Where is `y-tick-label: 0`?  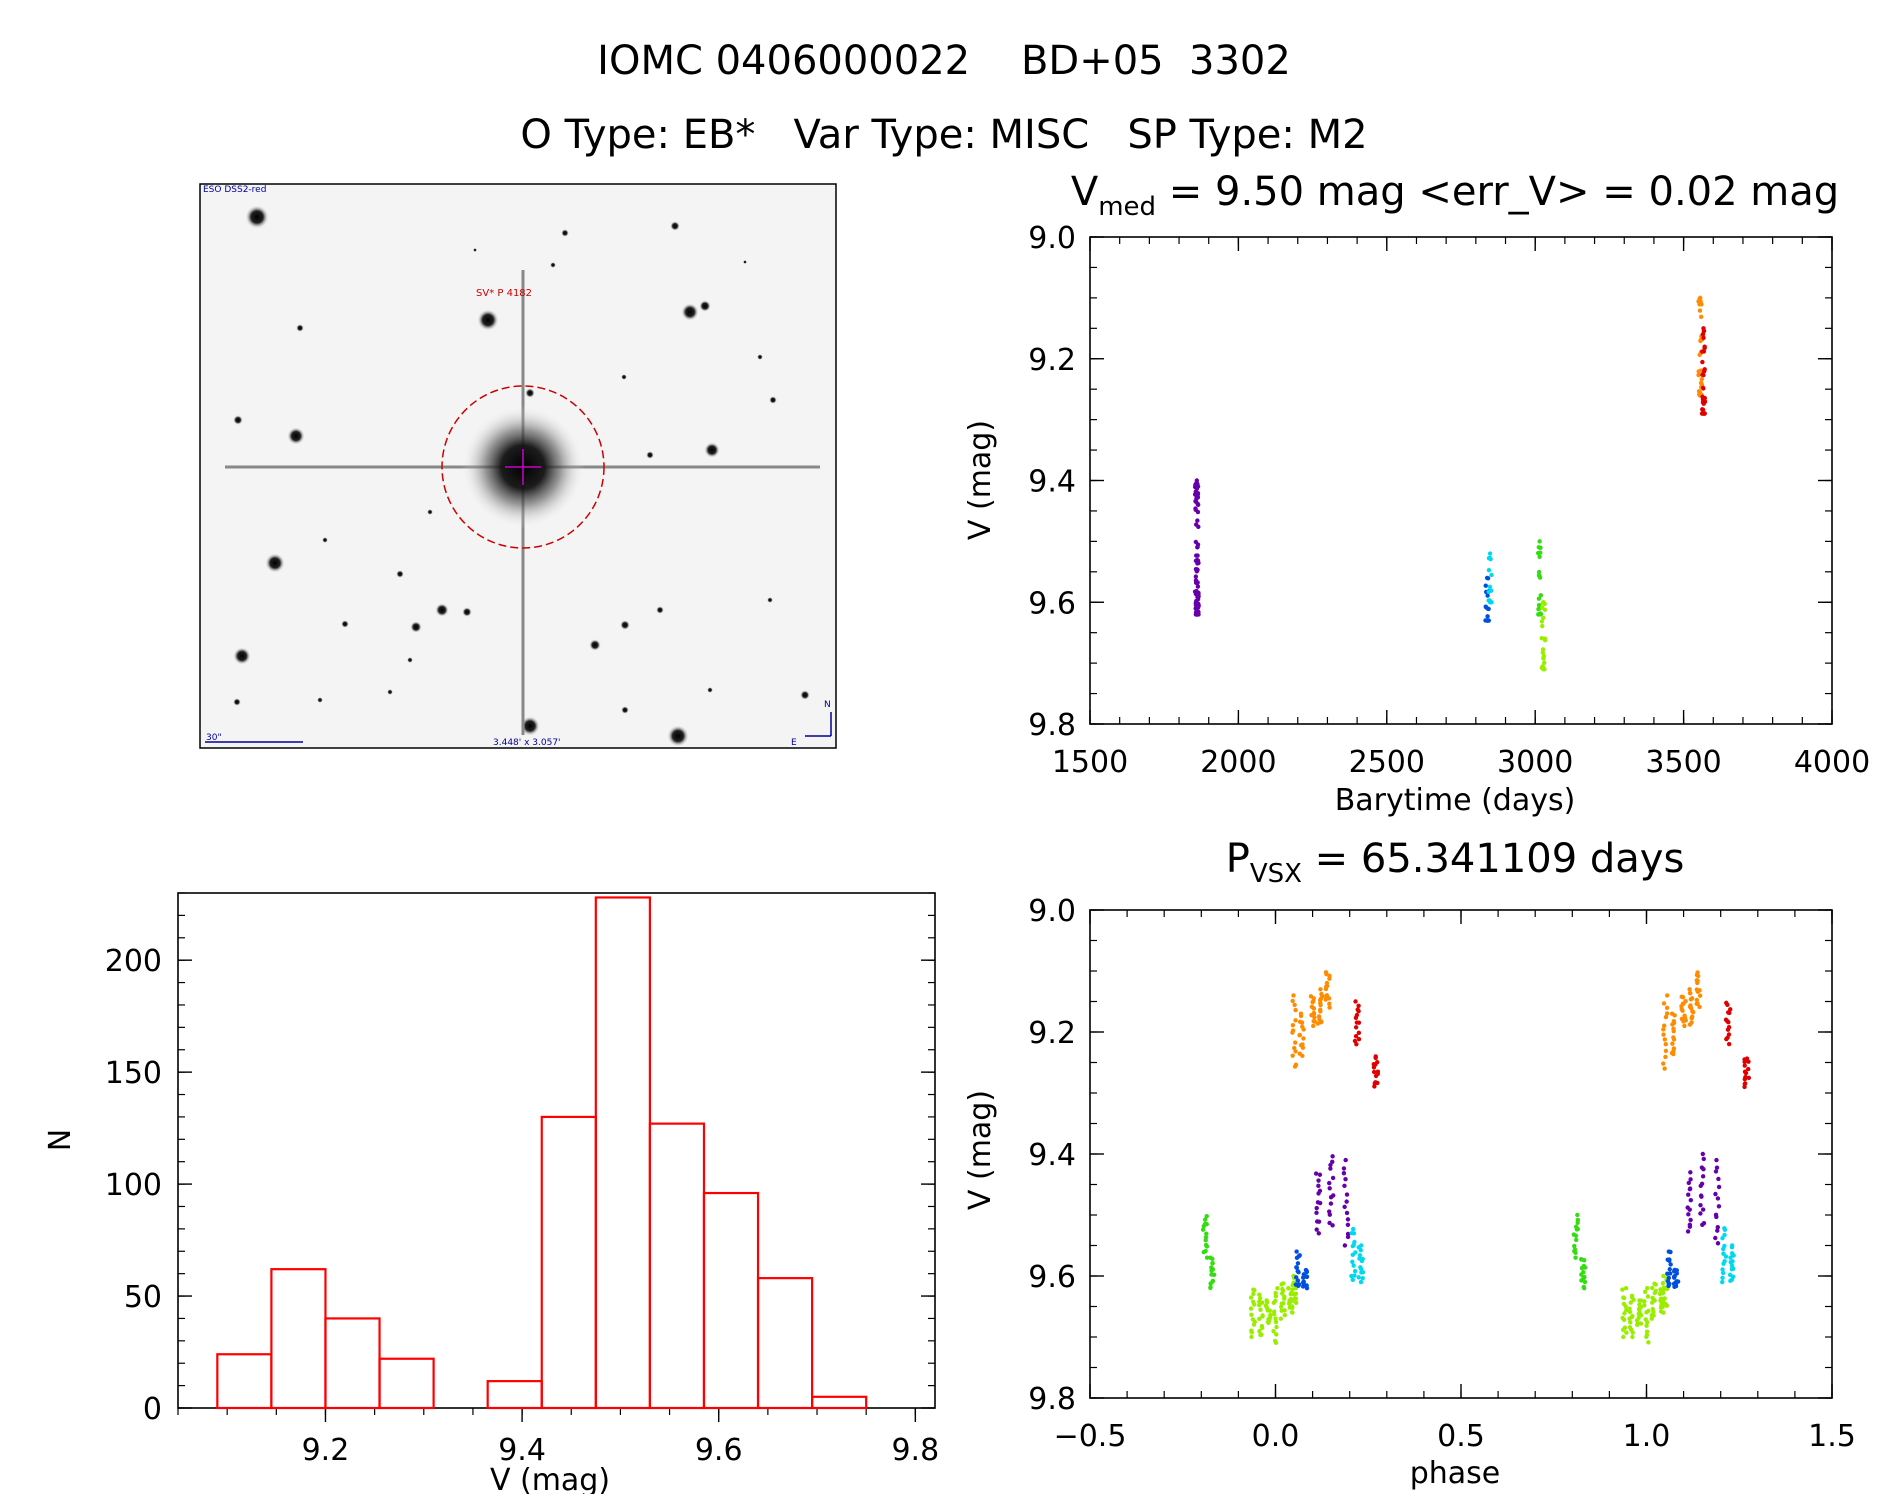
y-tick-label: 0 is located at coordinates (152, 1409).